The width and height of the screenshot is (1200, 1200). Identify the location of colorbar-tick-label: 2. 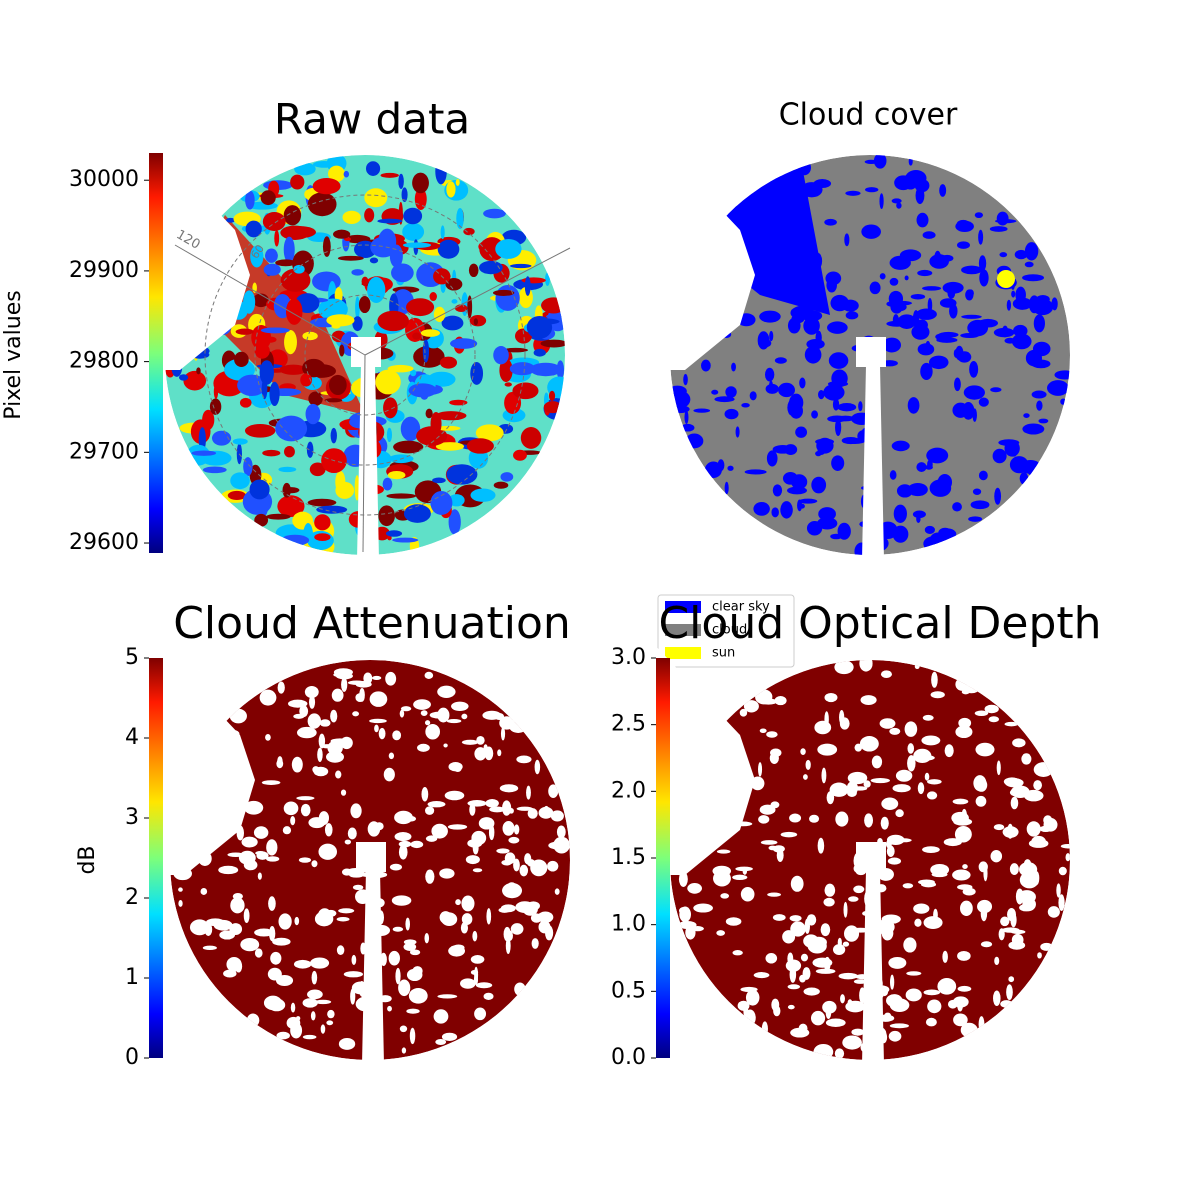
(132, 897).